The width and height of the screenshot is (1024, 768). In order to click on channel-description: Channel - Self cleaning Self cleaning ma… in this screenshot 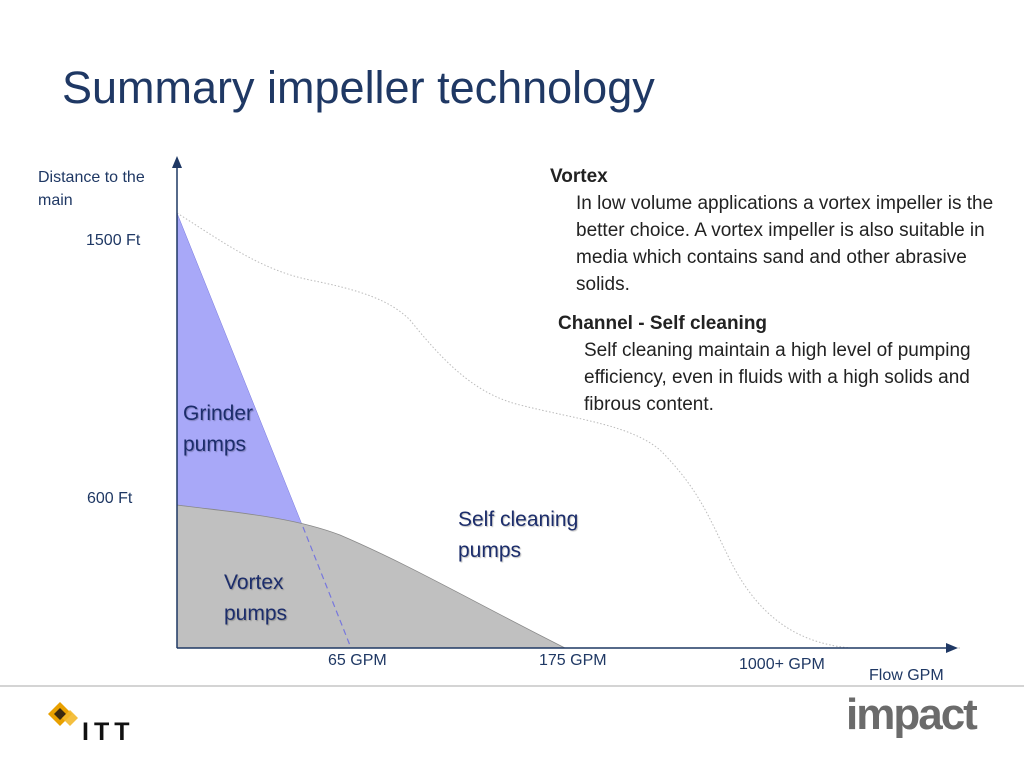, I will do `click(778, 364)`.